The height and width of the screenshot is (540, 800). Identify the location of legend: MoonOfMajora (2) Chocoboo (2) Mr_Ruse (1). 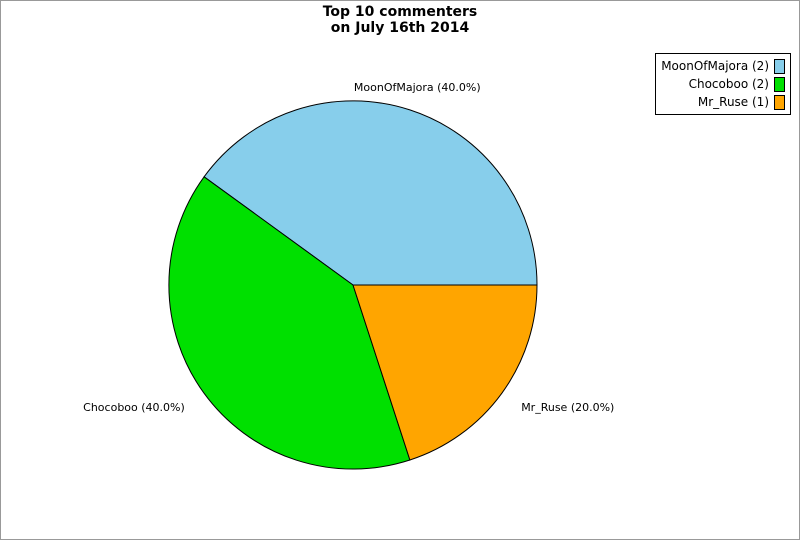
(723, 84).